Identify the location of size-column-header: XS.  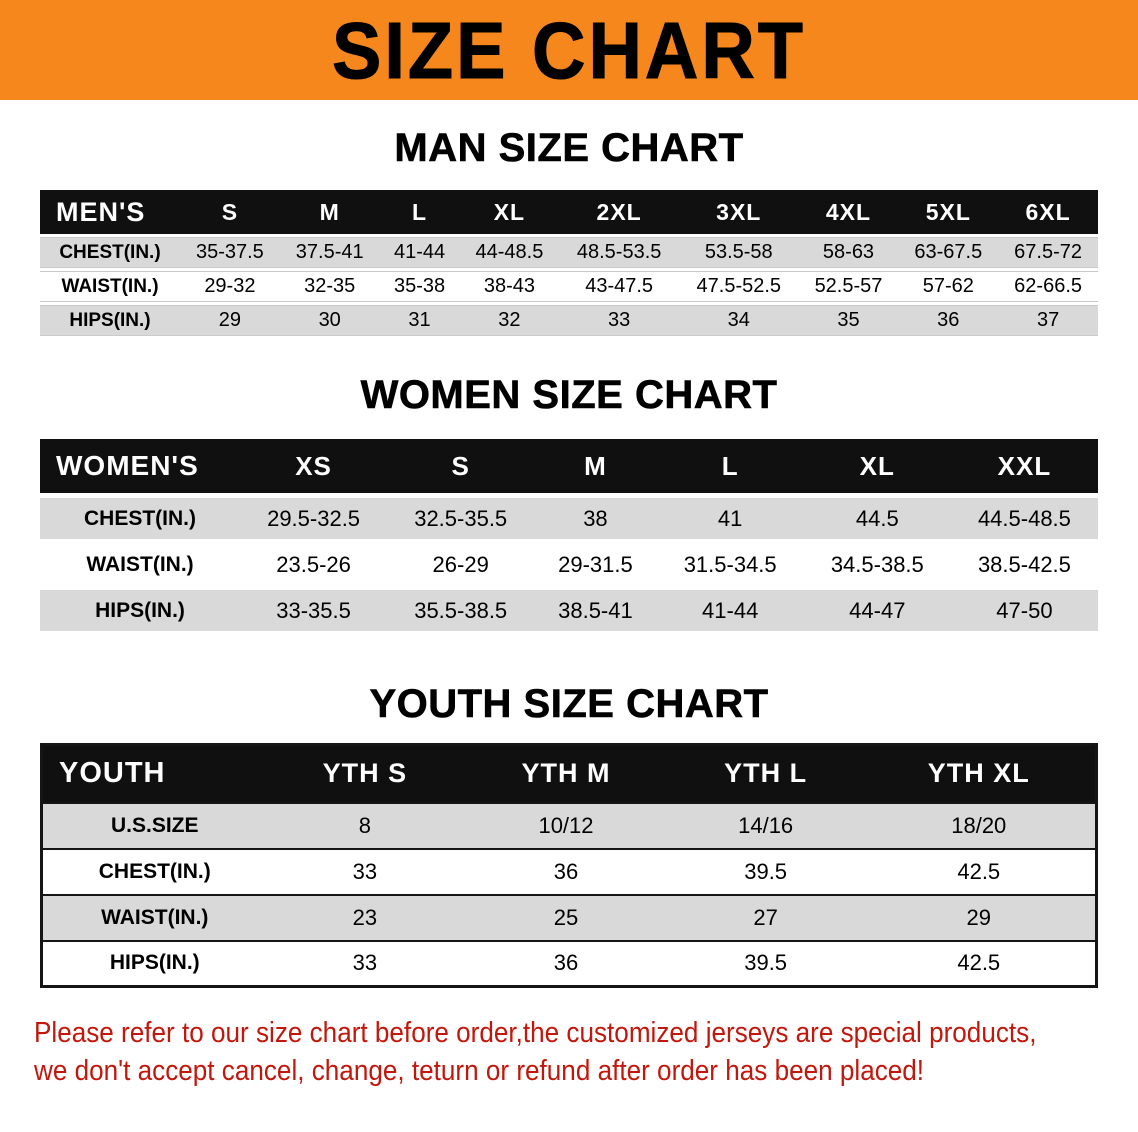
(314, 466).